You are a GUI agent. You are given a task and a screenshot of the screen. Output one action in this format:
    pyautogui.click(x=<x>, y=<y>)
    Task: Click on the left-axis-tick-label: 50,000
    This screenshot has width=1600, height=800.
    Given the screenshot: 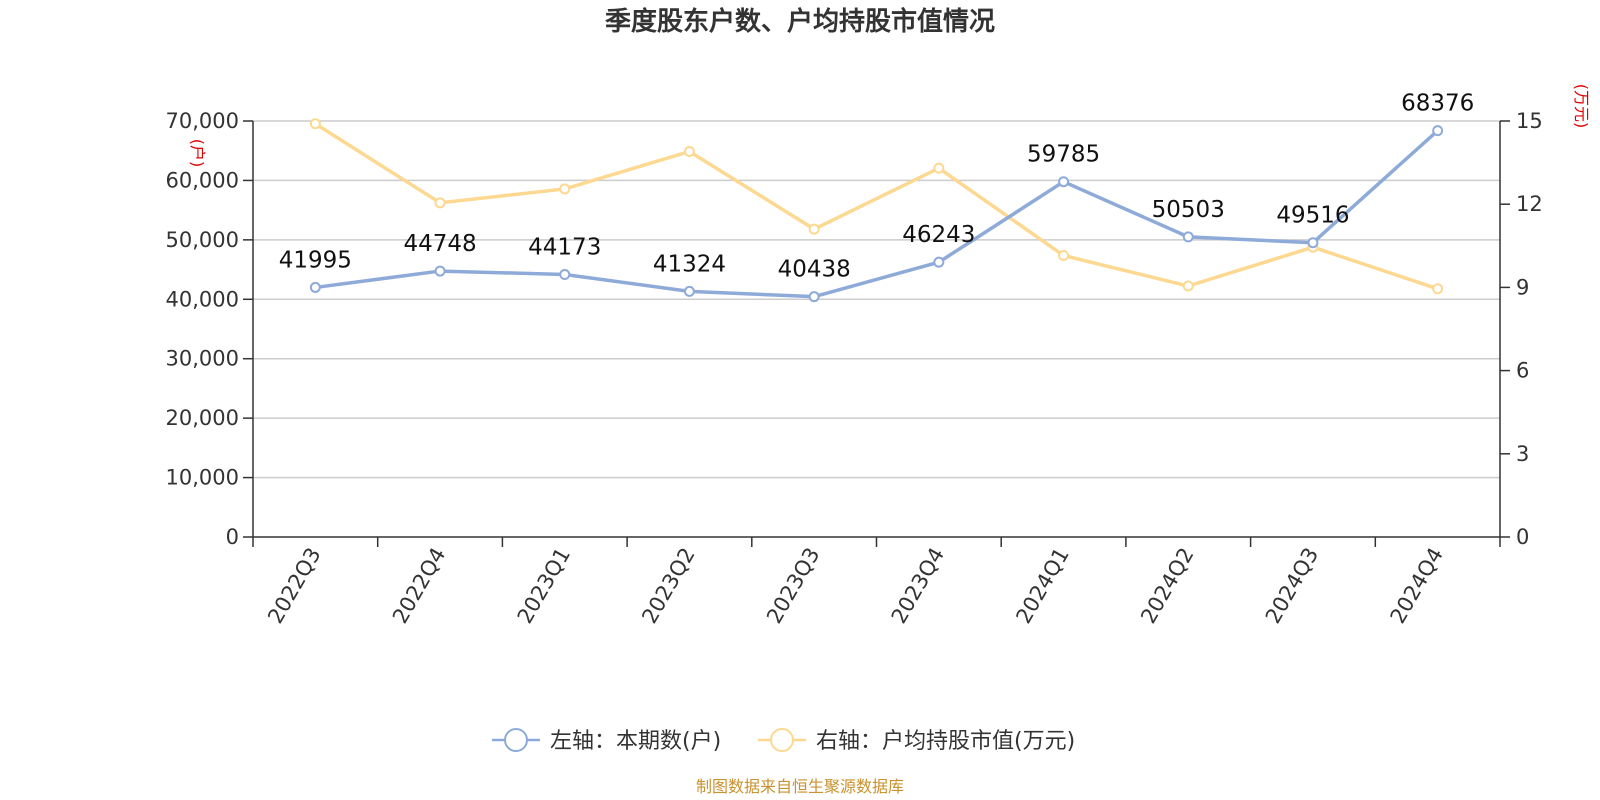 What is the action you would take?
    pyautogui.click(x=202, y=240)
    